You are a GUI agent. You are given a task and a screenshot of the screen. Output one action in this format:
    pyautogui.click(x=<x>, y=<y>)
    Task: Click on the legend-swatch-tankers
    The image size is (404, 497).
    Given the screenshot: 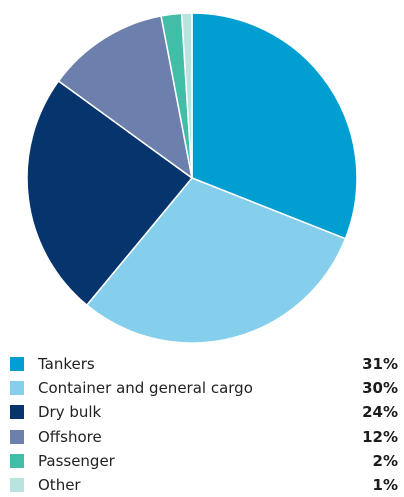 What is the action you would take?
    pyautogui.click(x=17, y=364)
    